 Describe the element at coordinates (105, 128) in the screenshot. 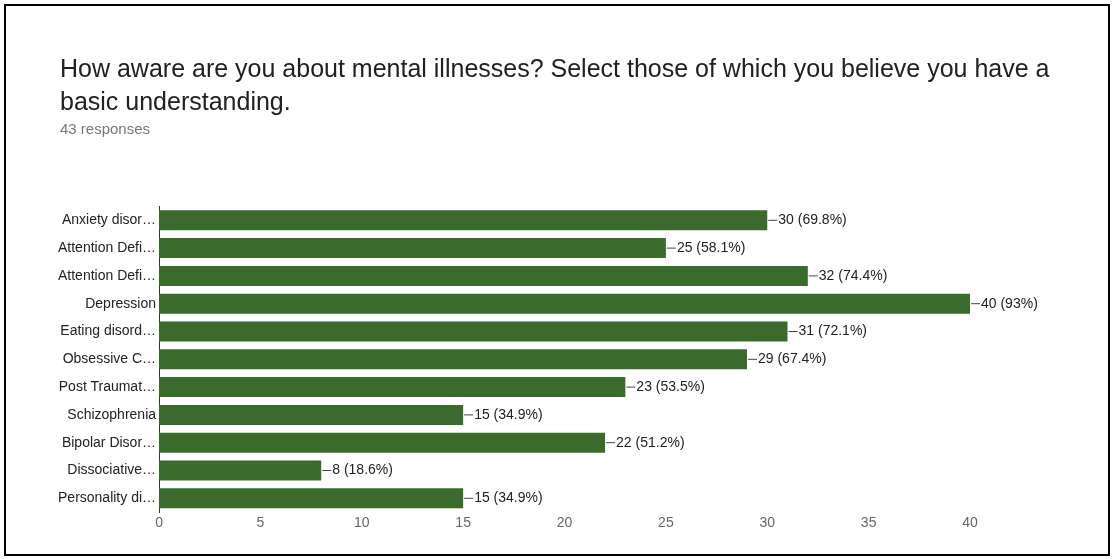

I see `chart-subtitle: 43 responses` at that location.